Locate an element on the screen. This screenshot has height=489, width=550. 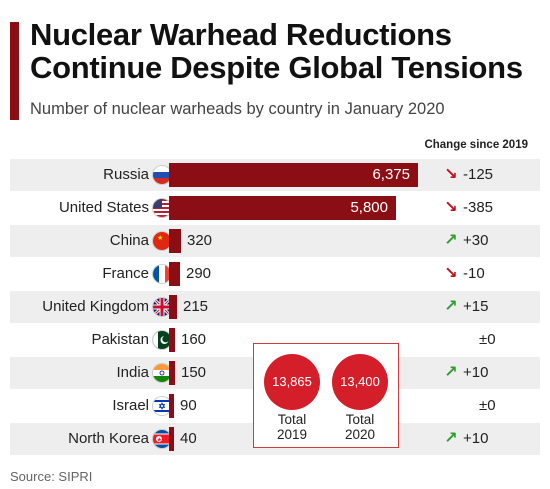
pakistan-flag-icon is located at coordinates (162, 340).